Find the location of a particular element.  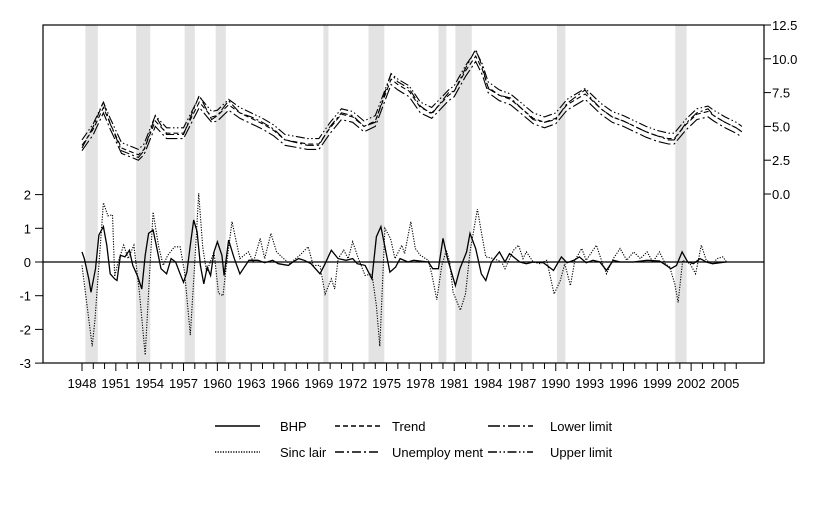

x-axis-tick-label: 1978 is located at coordinates (420, 383).